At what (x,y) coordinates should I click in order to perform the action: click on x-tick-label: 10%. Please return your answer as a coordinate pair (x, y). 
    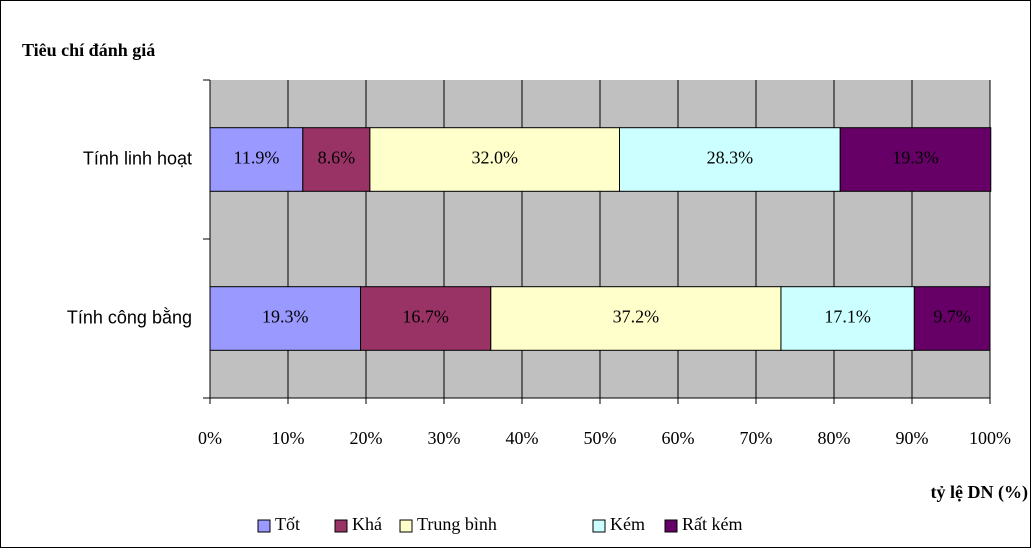
    Looking at the image, I should click on (288, 438).